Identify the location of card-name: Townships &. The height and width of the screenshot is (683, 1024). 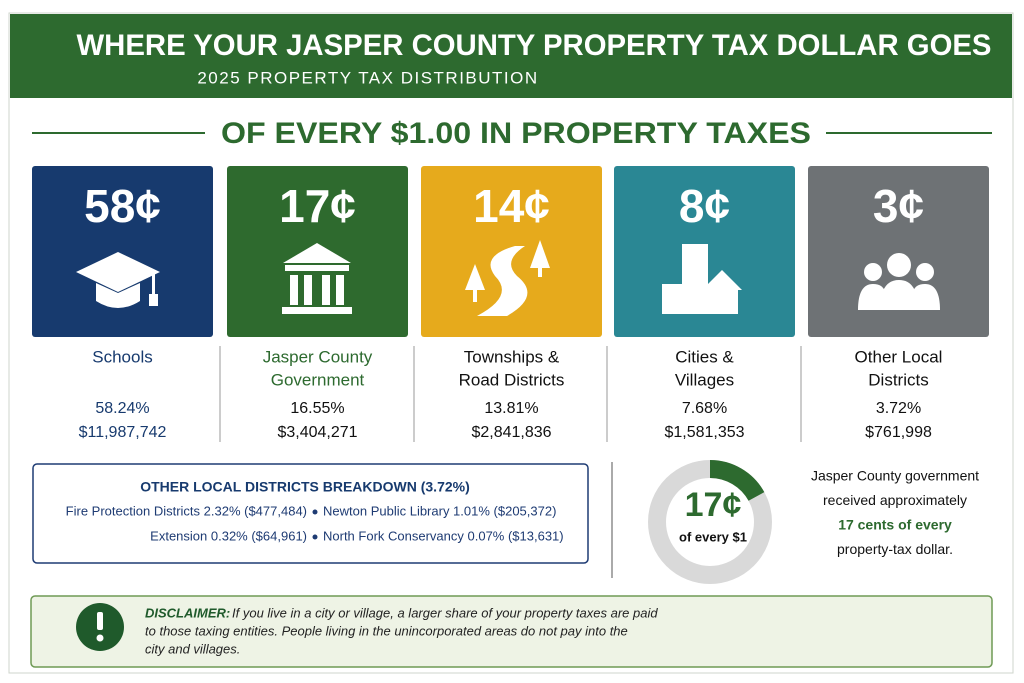
(512, 356).